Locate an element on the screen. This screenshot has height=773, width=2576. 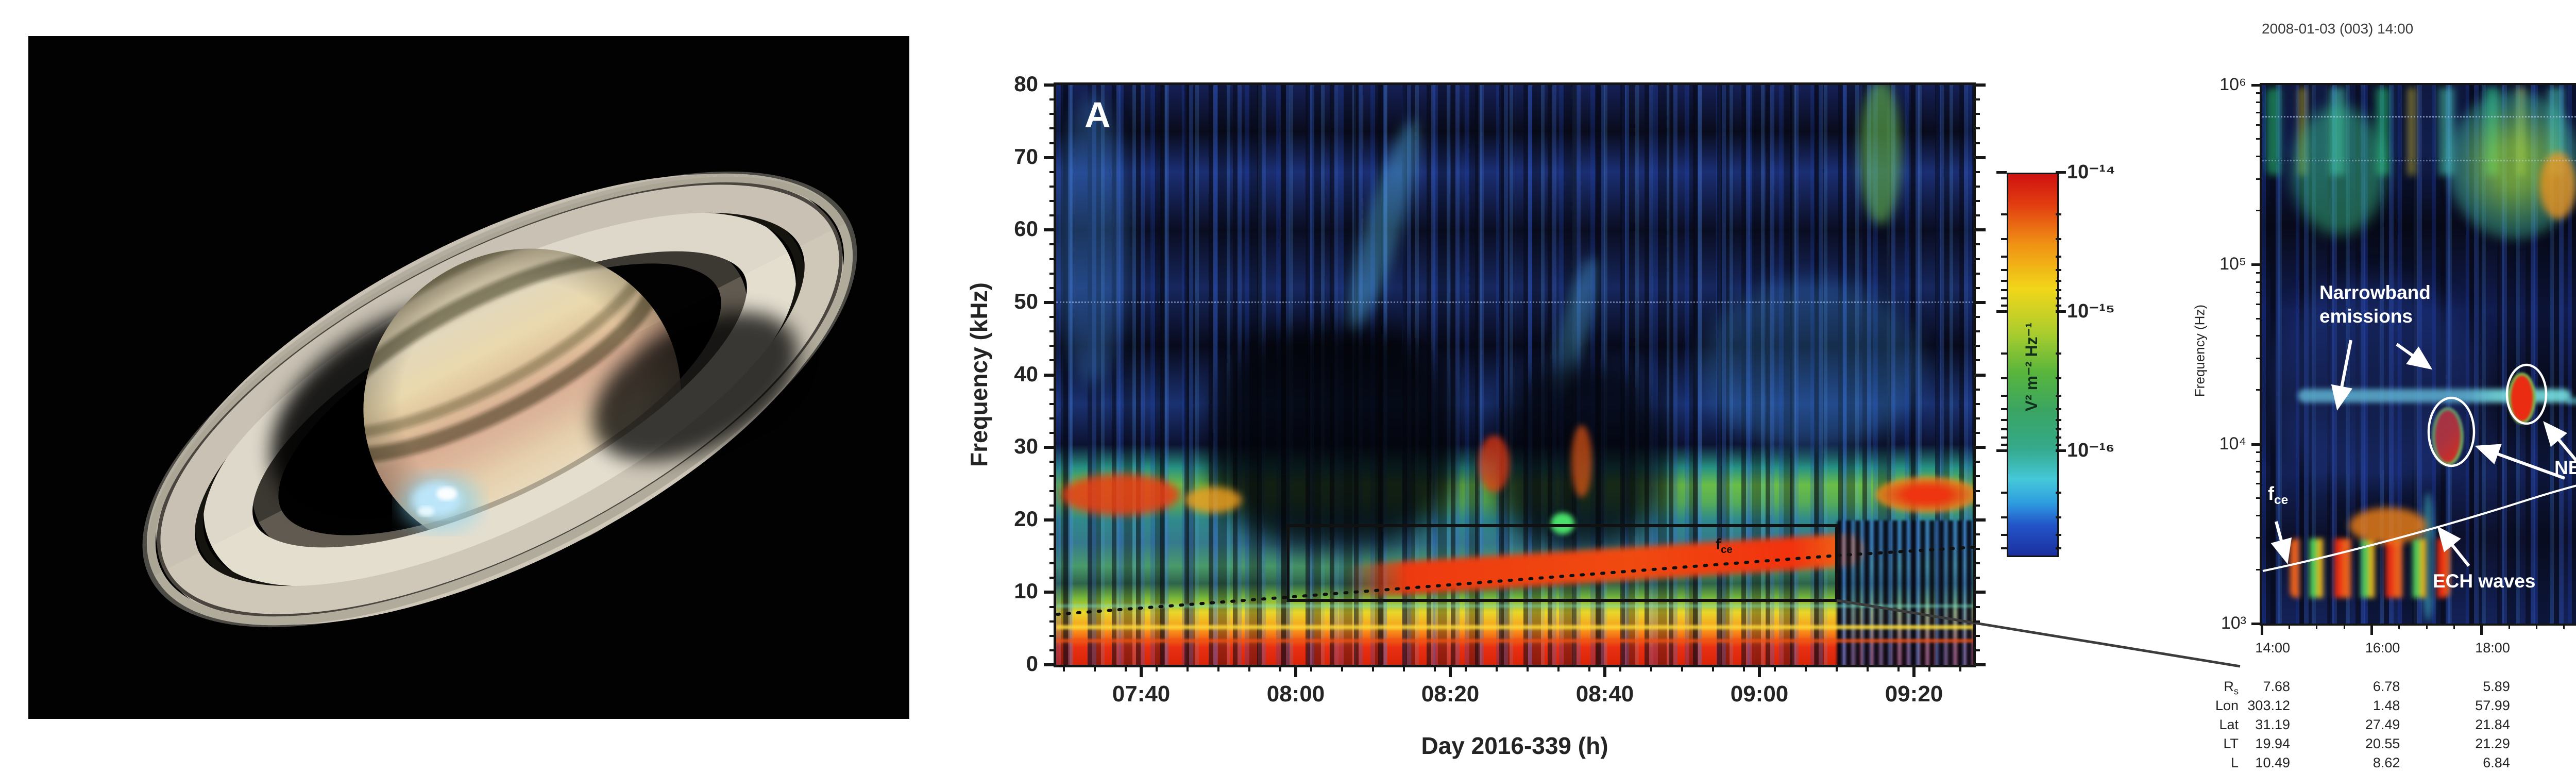
table-cell: 5.35 is located at coordinates (2564, 763).